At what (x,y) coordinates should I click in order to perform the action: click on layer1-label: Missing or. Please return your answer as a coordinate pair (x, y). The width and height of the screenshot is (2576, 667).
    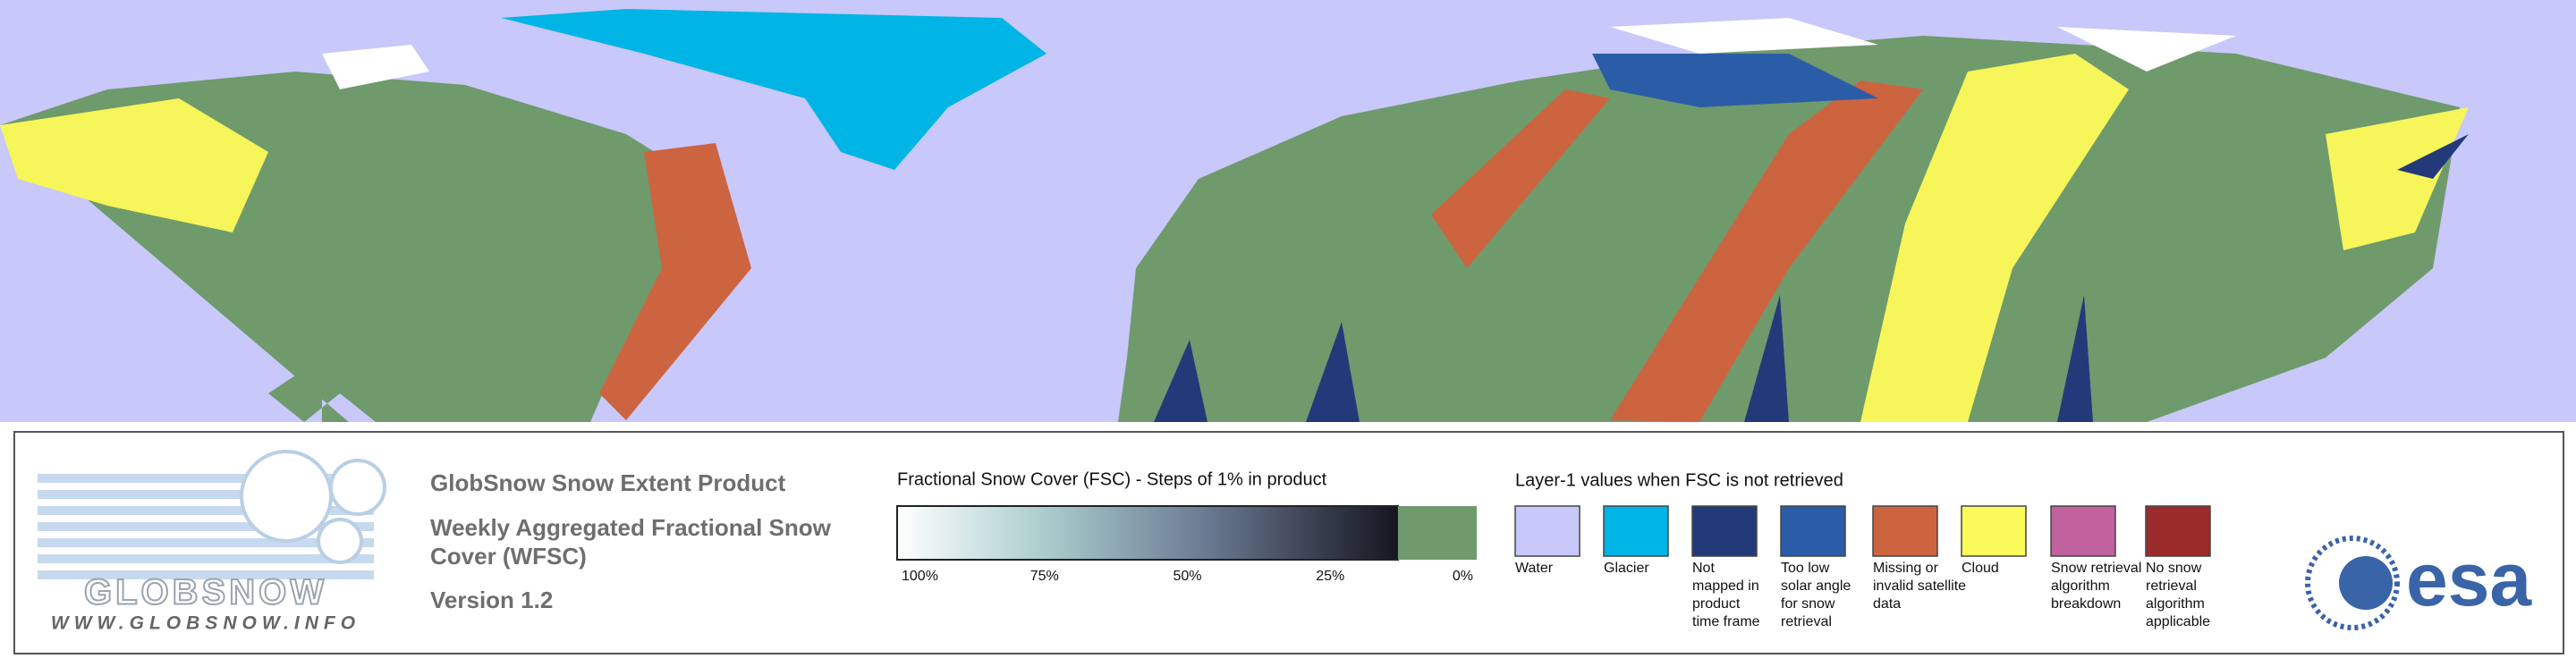
    Looking at the image, I should click on (1906, 568).